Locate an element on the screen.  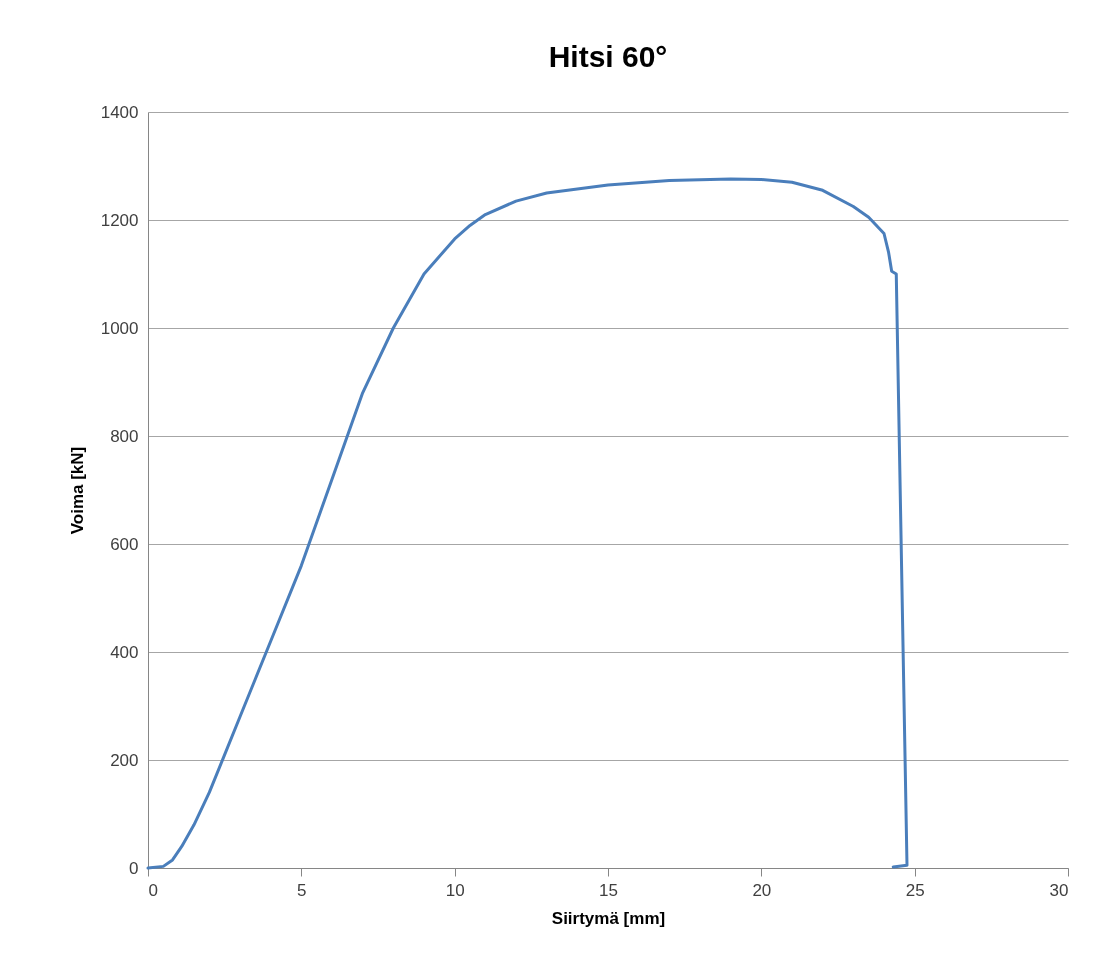
x-tick-label: 25 is located at coordinates (915, 890).